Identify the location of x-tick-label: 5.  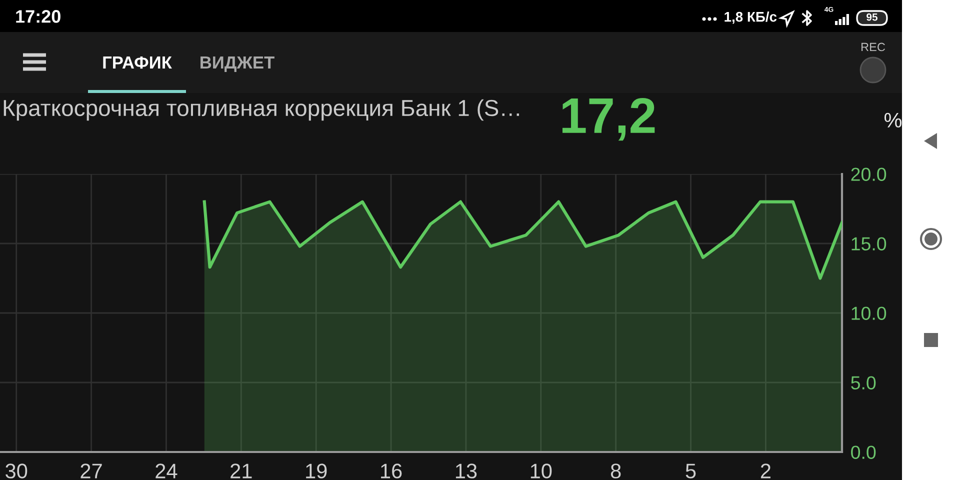
(691, 471).